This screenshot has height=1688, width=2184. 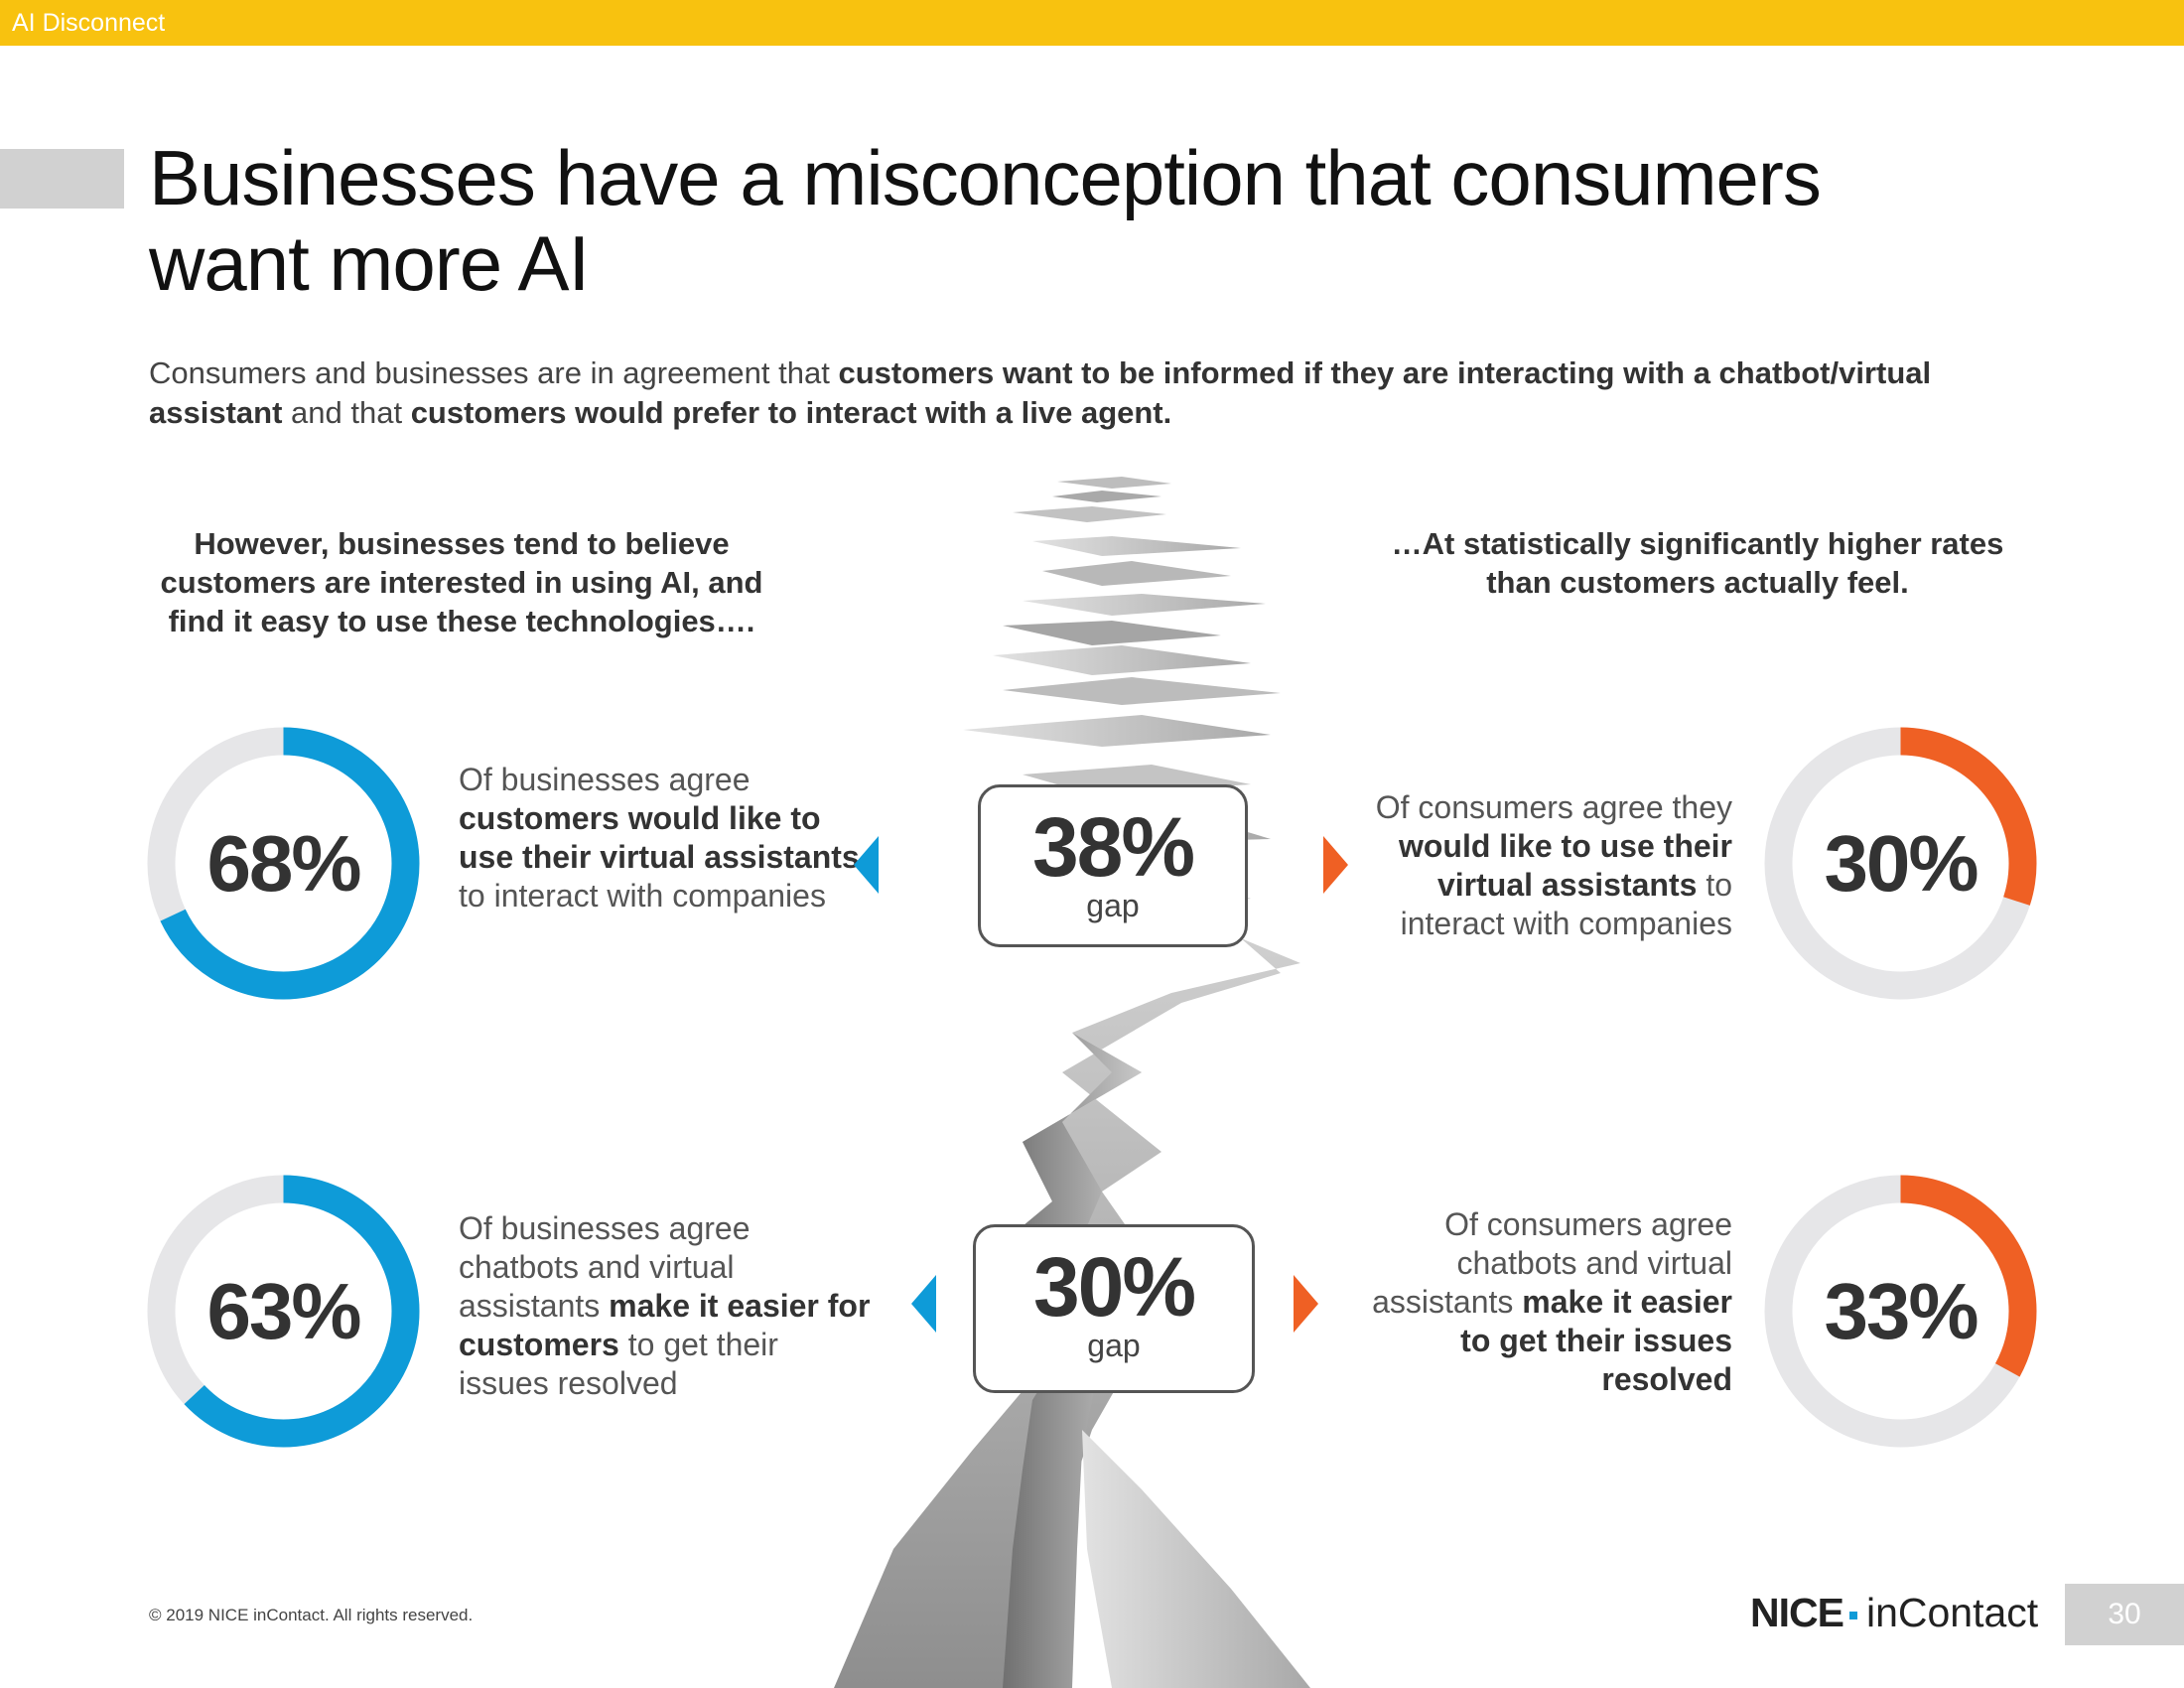 What do you see at coordinates (1852, 1616) in the screenshot?
I see `logo-dot-icon` at bounding box center [1852, 1616].